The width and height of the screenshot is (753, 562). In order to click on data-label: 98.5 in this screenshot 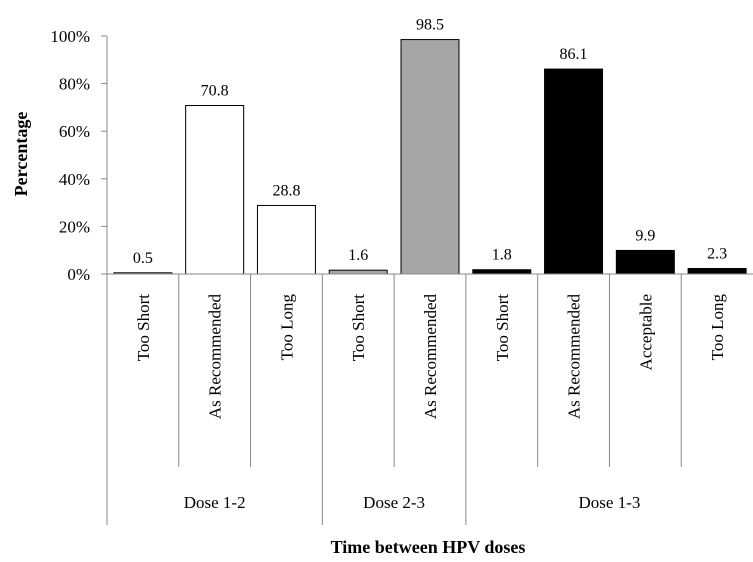, I will do `click(430, 25)`.